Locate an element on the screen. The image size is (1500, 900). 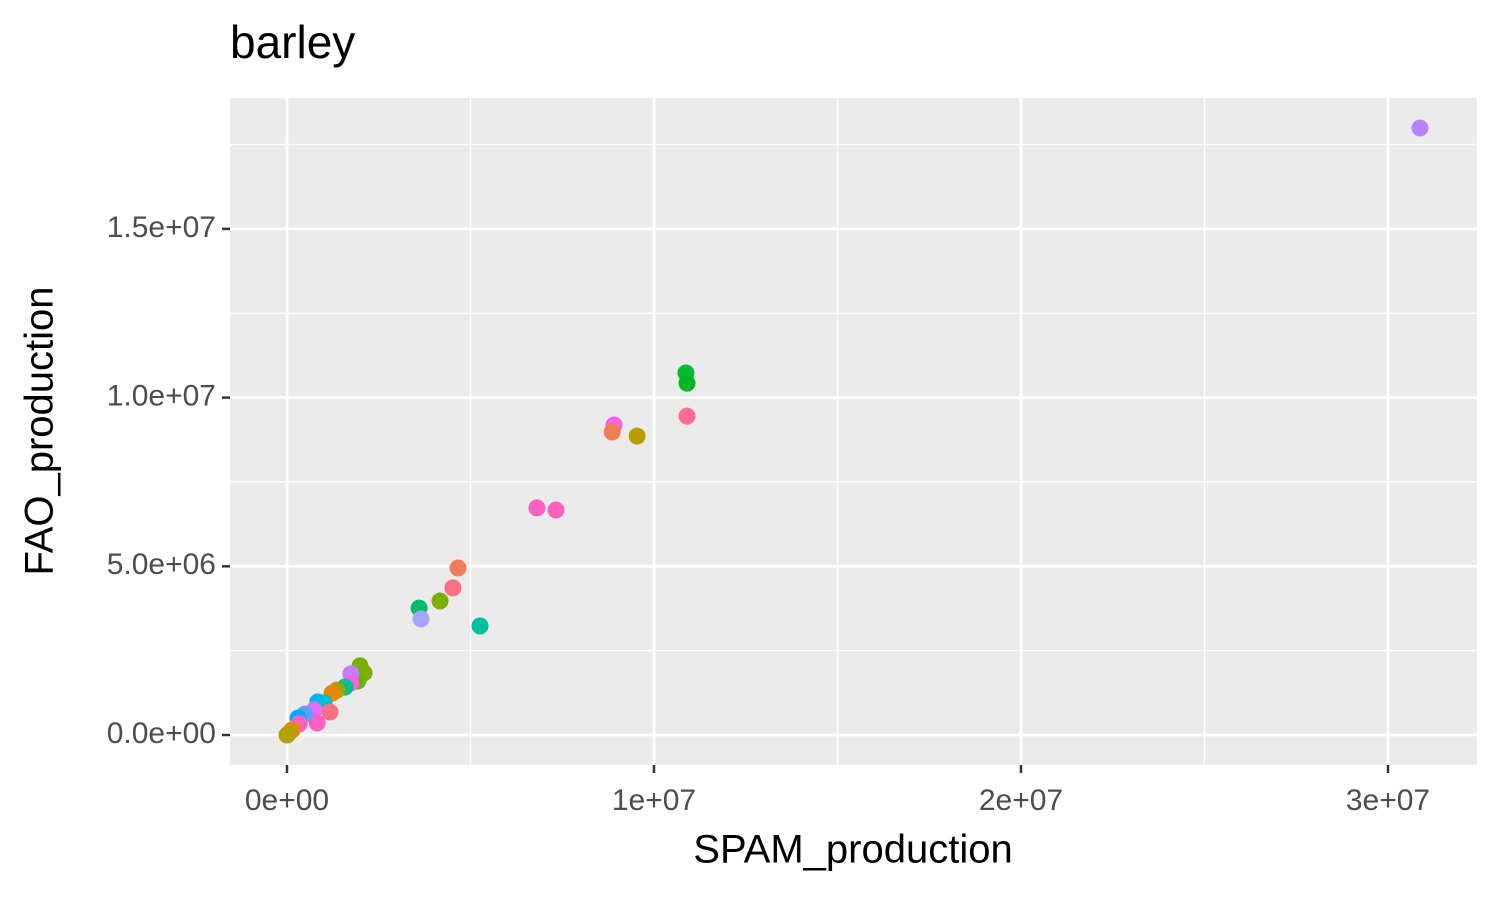
x-tick-label: 3e+07 is located at coordinates (1388, 800).